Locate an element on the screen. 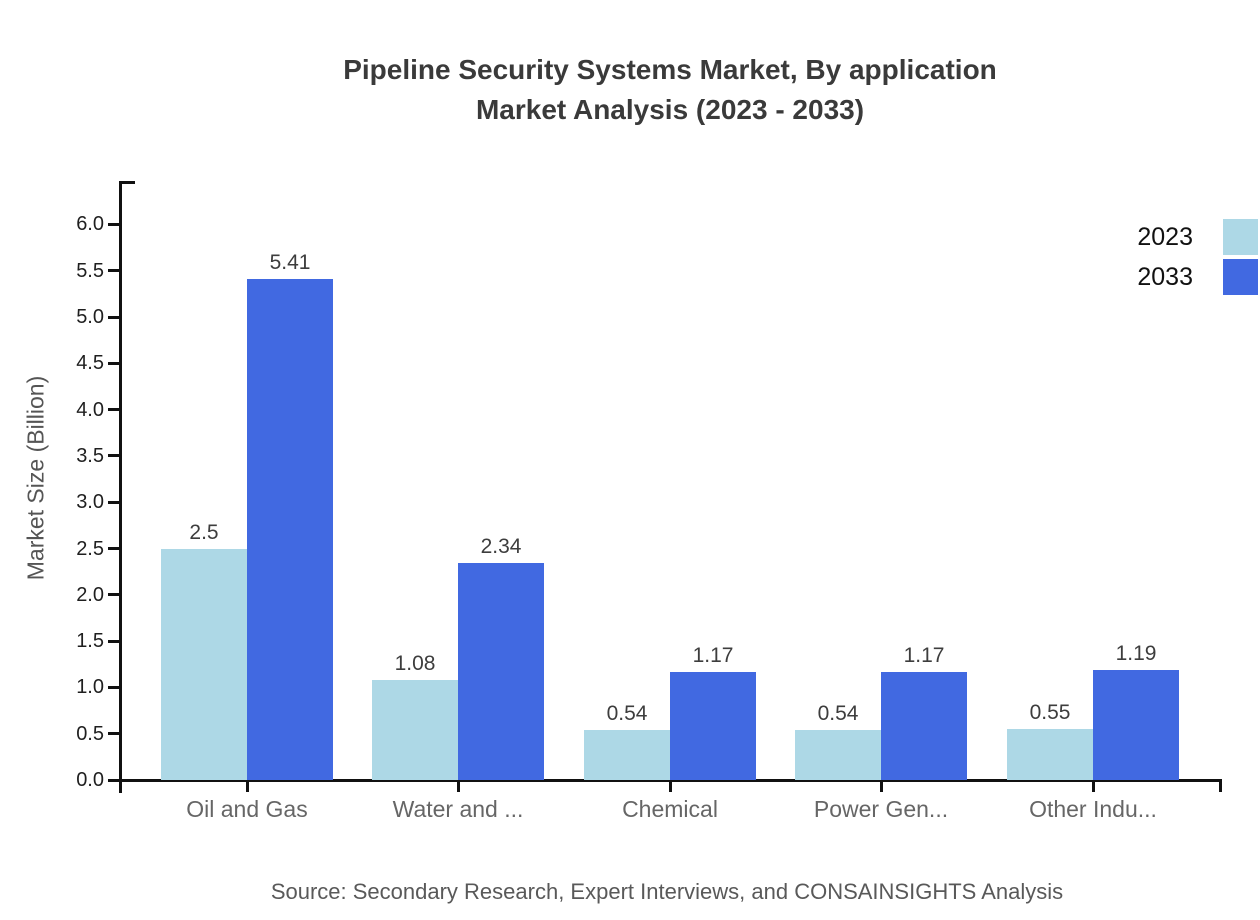  chart-title-line2: Market Analysis (2023 - 2033) is located at coordinates (670, 109).